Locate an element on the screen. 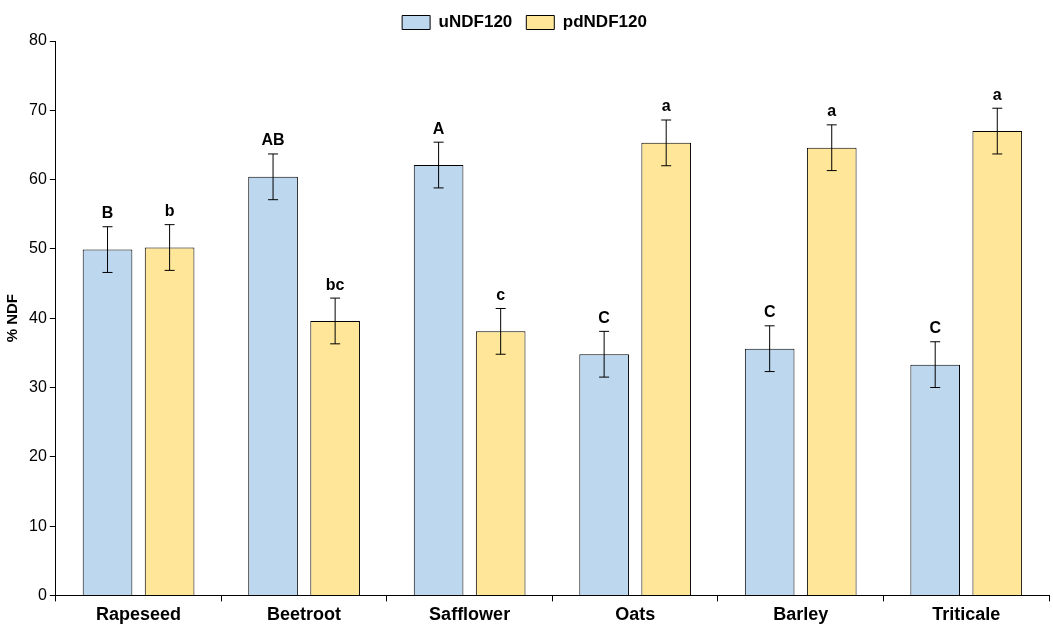 This screenshot has width=1053, height=631. y-tick-label: 70 is located at coordinates (38, 109).